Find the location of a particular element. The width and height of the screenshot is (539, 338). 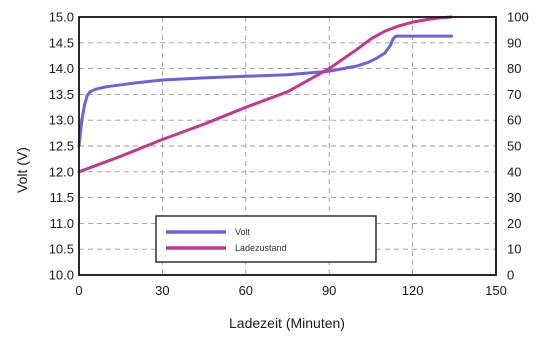

y-left-tick-label: 15.0 is located at coordinates (61, 17).